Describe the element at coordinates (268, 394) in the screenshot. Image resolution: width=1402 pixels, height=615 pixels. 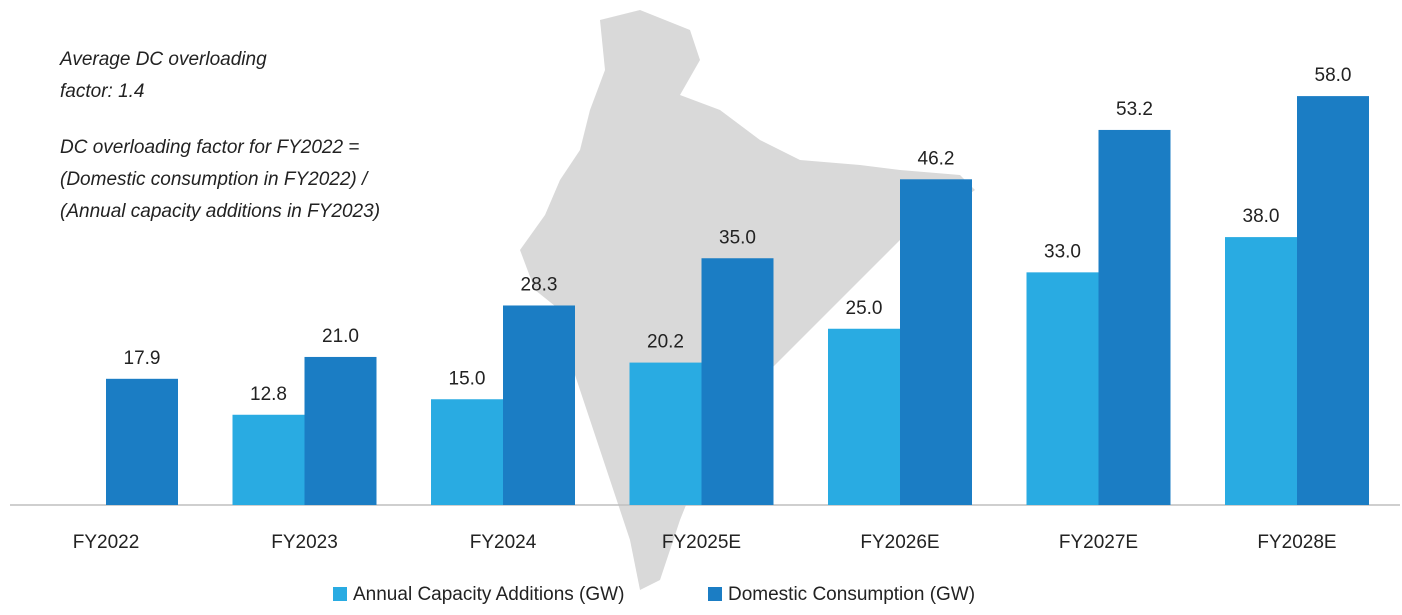
I see `value-label: 12.8` at that location.